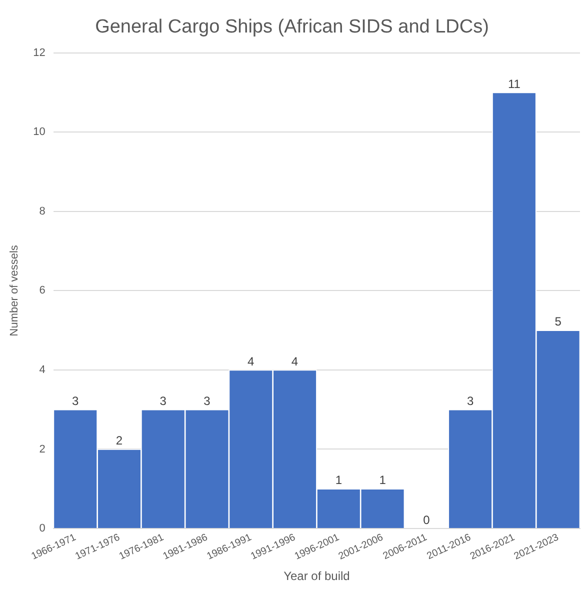 The height and width of the screenshot is (594, 586). Describe the element at coordinates (558, 321) in the screenshot. I see `data-label: 5` at that location.